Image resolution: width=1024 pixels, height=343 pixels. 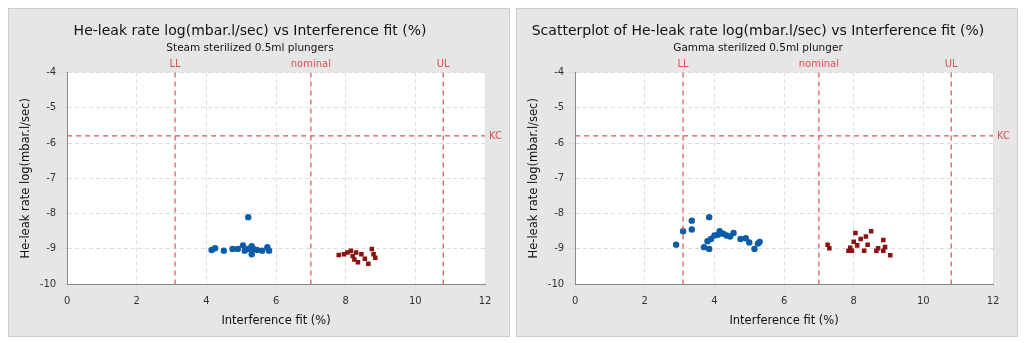 I want to click on chart-title: Scatterplot of He-leak rate log(mbar.l/sec) vs Interference fit (%), so click(x=758, y=30).